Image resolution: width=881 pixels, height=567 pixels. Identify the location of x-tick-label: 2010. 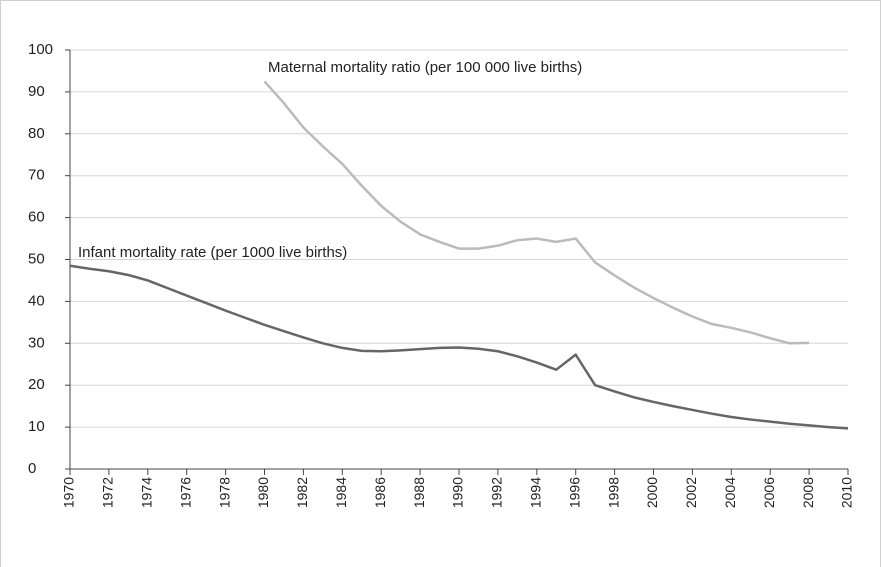
(847, 492).